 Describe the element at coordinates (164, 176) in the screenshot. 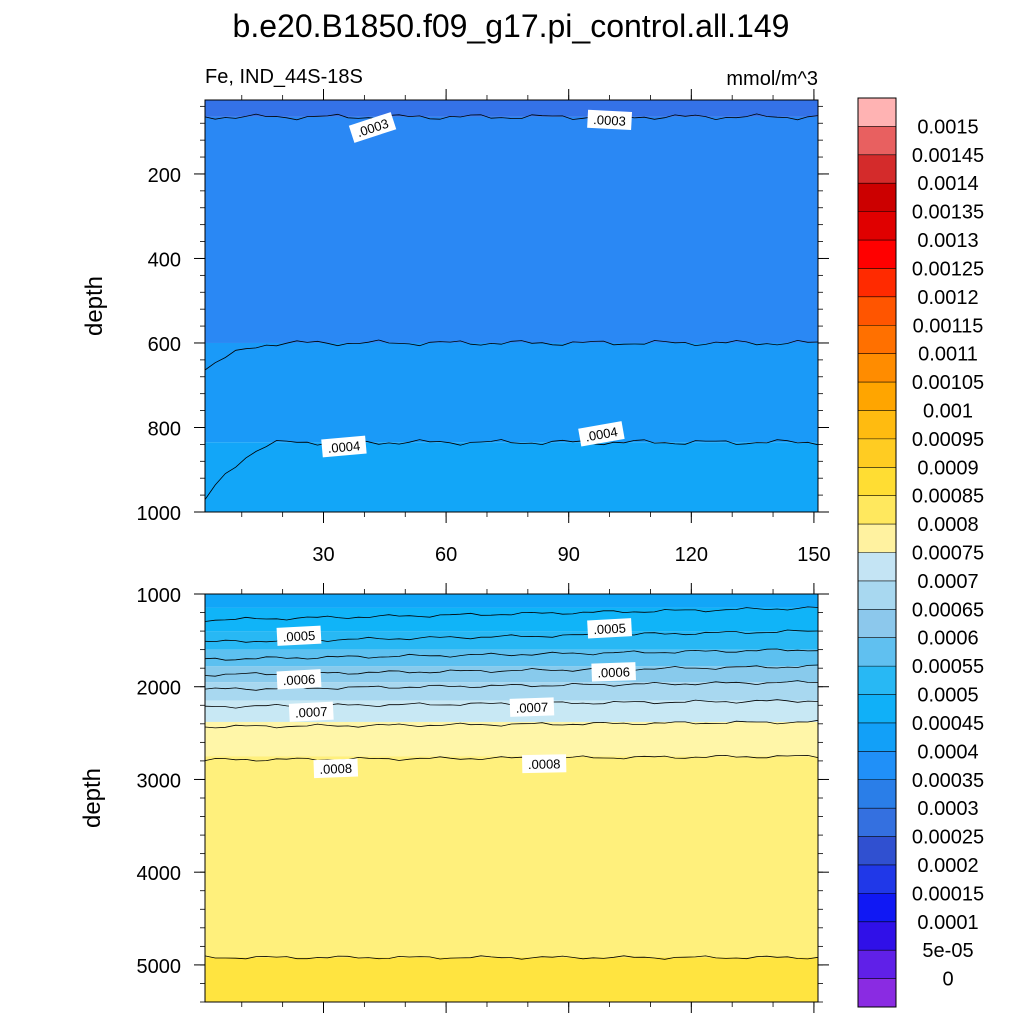

I see `y-tick-label: 200` at that location.